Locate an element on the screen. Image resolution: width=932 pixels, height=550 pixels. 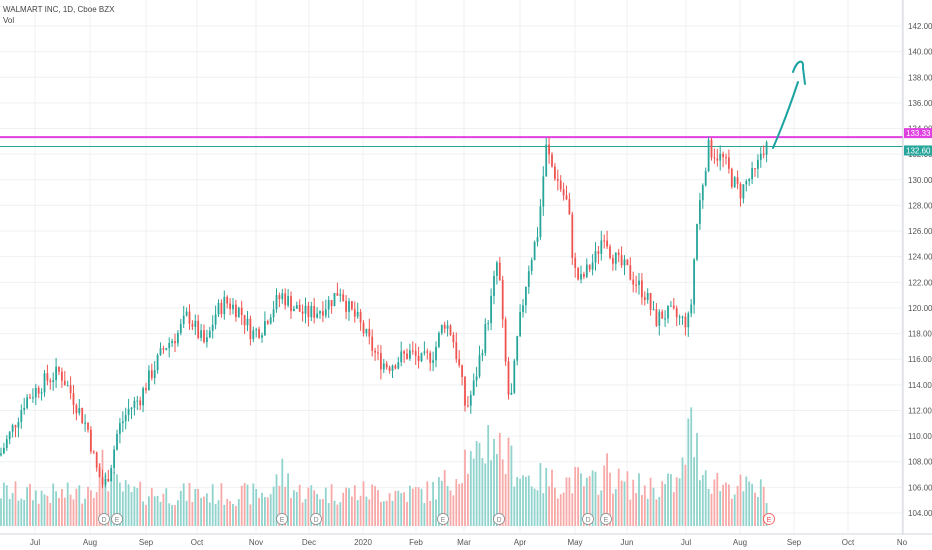
event-marker-text: D is located at coordinates (498, 520).